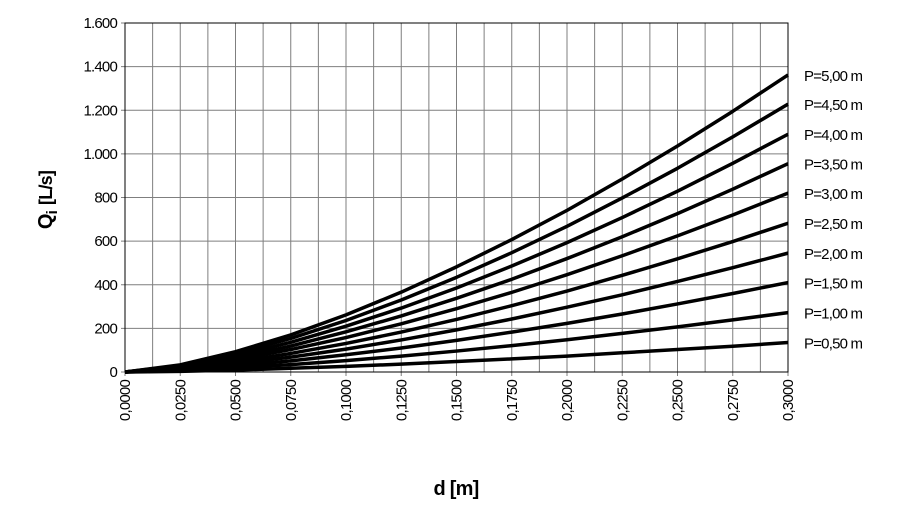 The image size is (915, 527). I want to click on x-tick-label: 0,0500, so click(236, 401).